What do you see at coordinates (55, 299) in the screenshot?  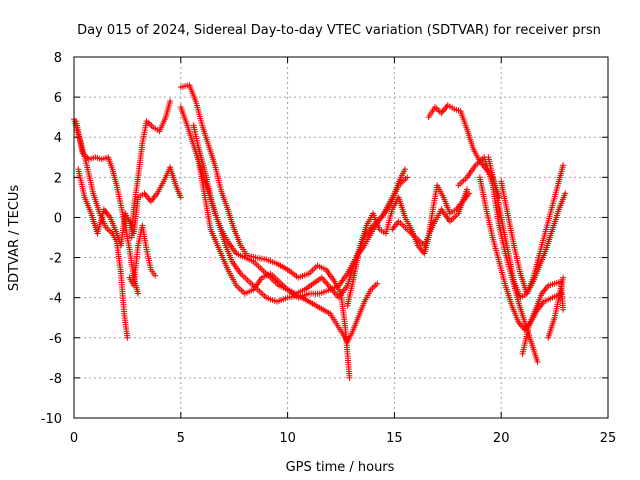 I see `y-tick-label: -4` at bounding box center [55, 299].